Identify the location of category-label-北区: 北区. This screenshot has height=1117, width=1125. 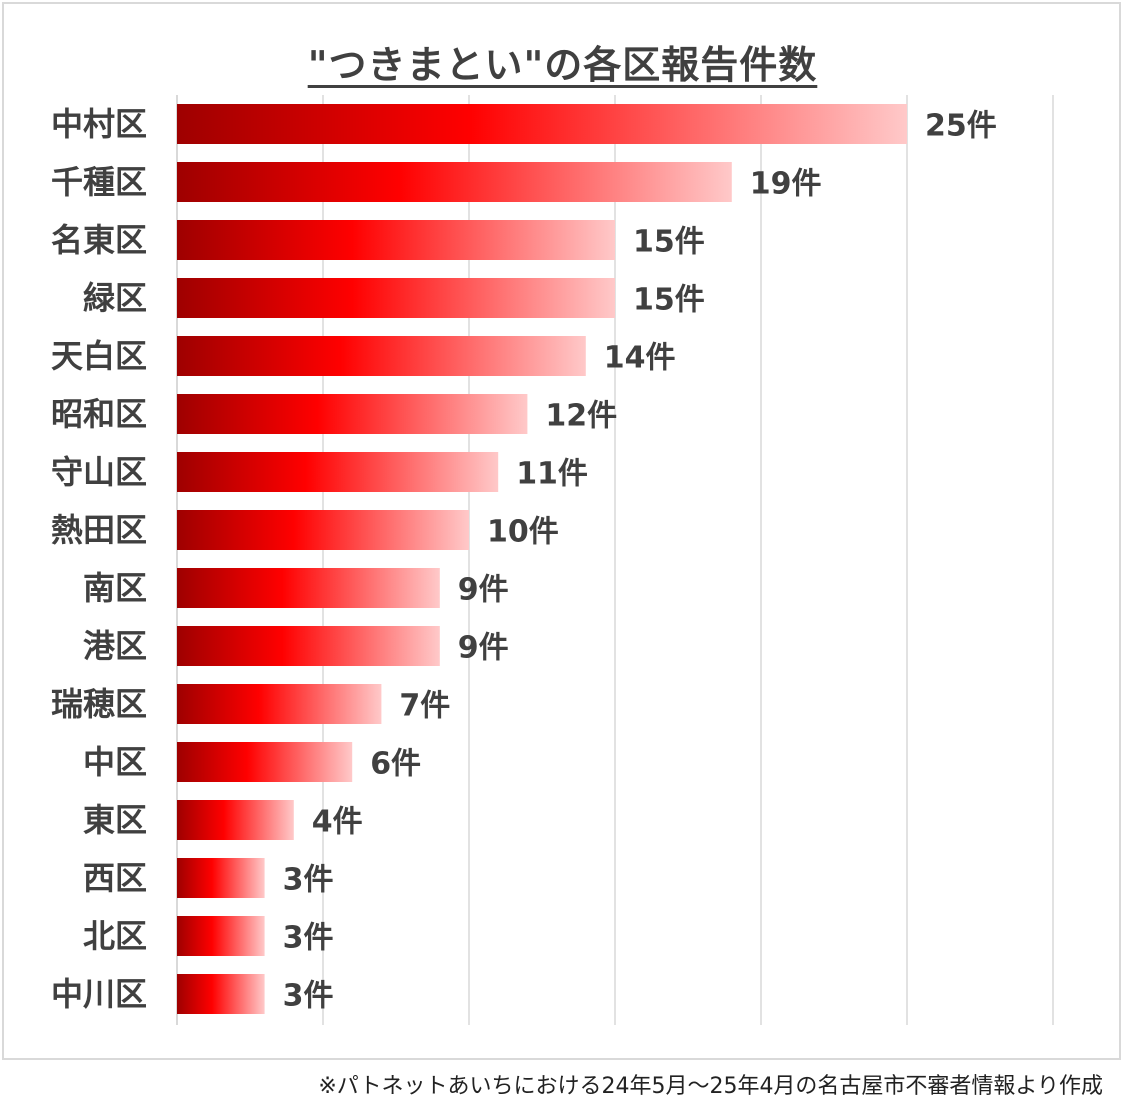
(115, 936).